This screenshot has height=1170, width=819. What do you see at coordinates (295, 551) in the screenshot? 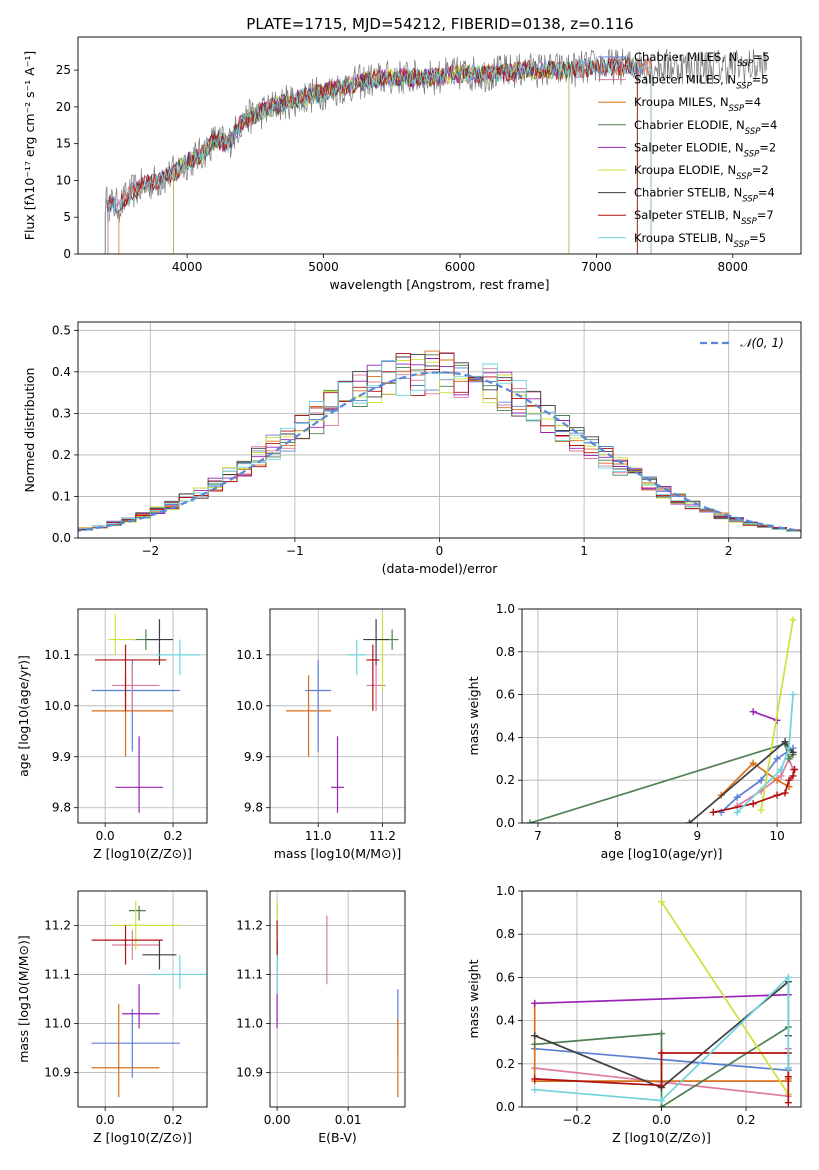
I see `x-tick-label: −1` at bounding box center [295, 551].